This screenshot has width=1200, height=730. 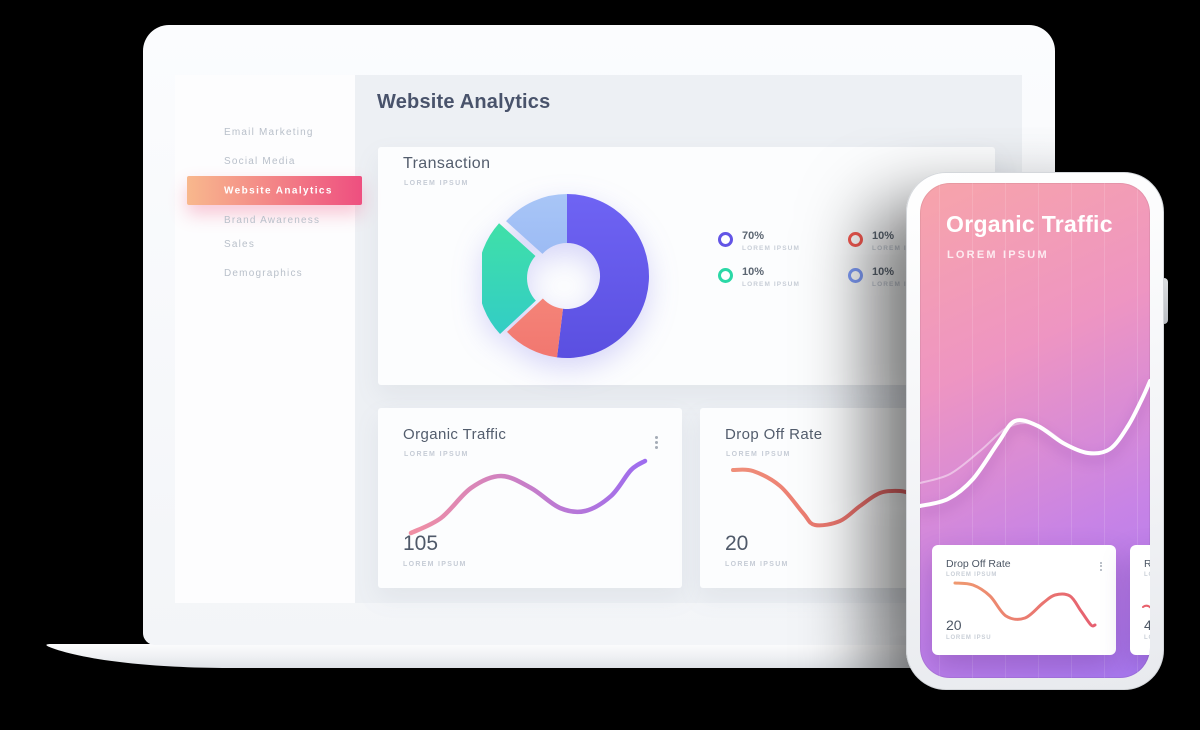 I want to click on sidebar-item: Social Media, so click(x=260, y=161).